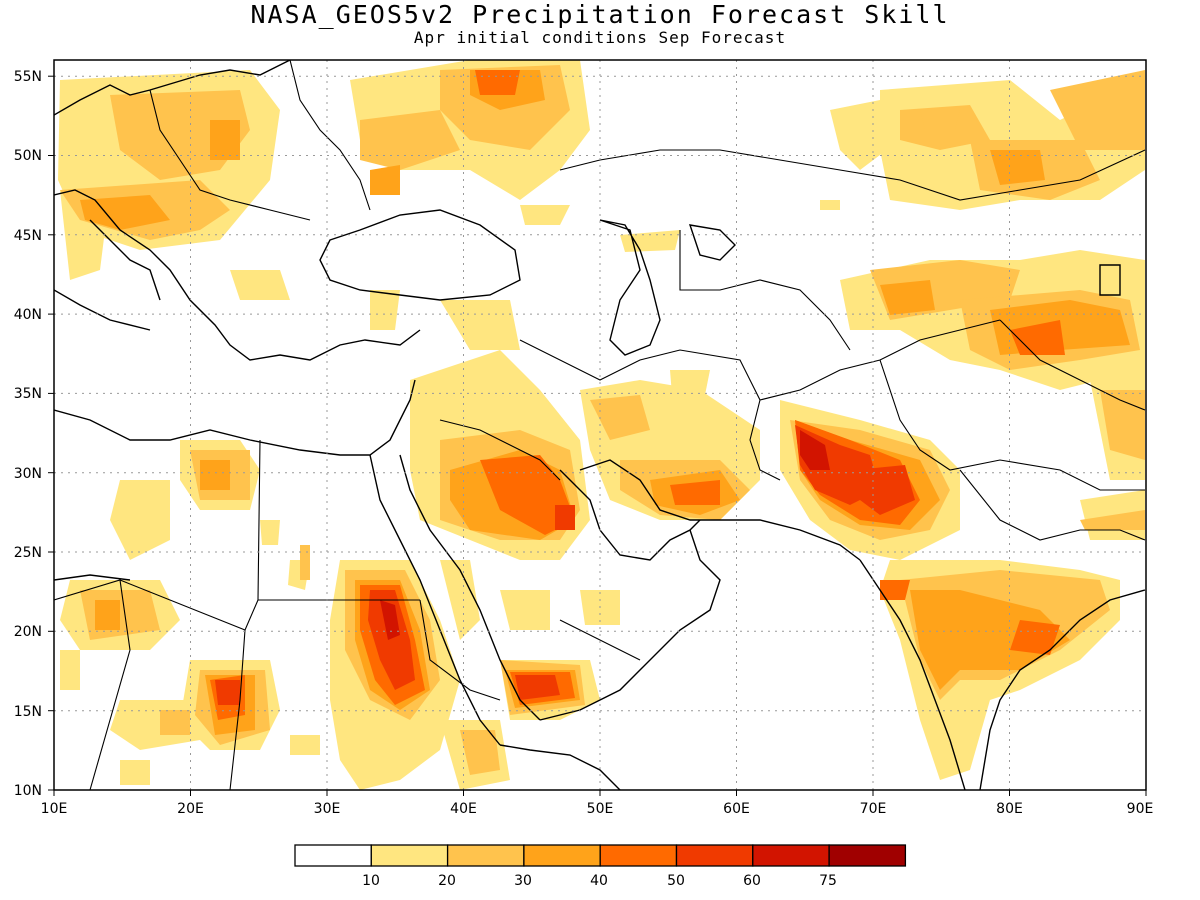 This screenshot has height=900, width=1200. Describe the element at coordinates (327, 809) in the screenshot. I see `lon-label: 30E` at that location.